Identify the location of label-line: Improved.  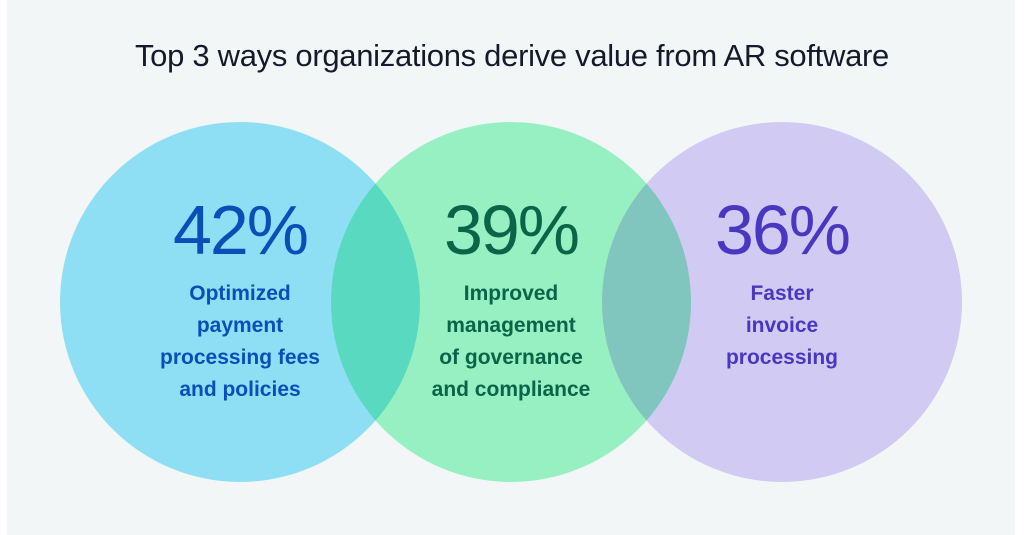
(511, 293).